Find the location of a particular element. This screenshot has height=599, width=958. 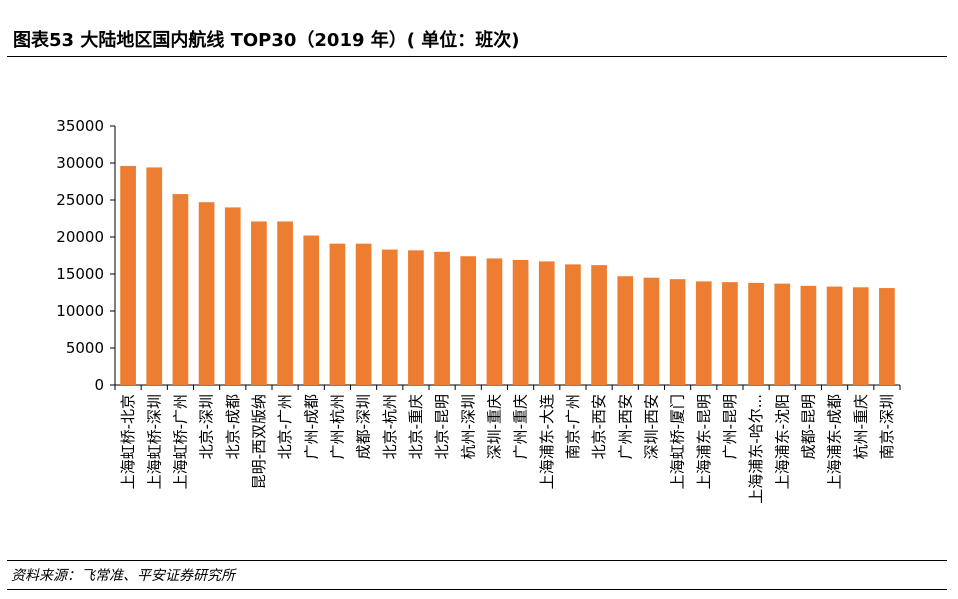

y-tick-label: 0 is located at coordinates (99, 385).